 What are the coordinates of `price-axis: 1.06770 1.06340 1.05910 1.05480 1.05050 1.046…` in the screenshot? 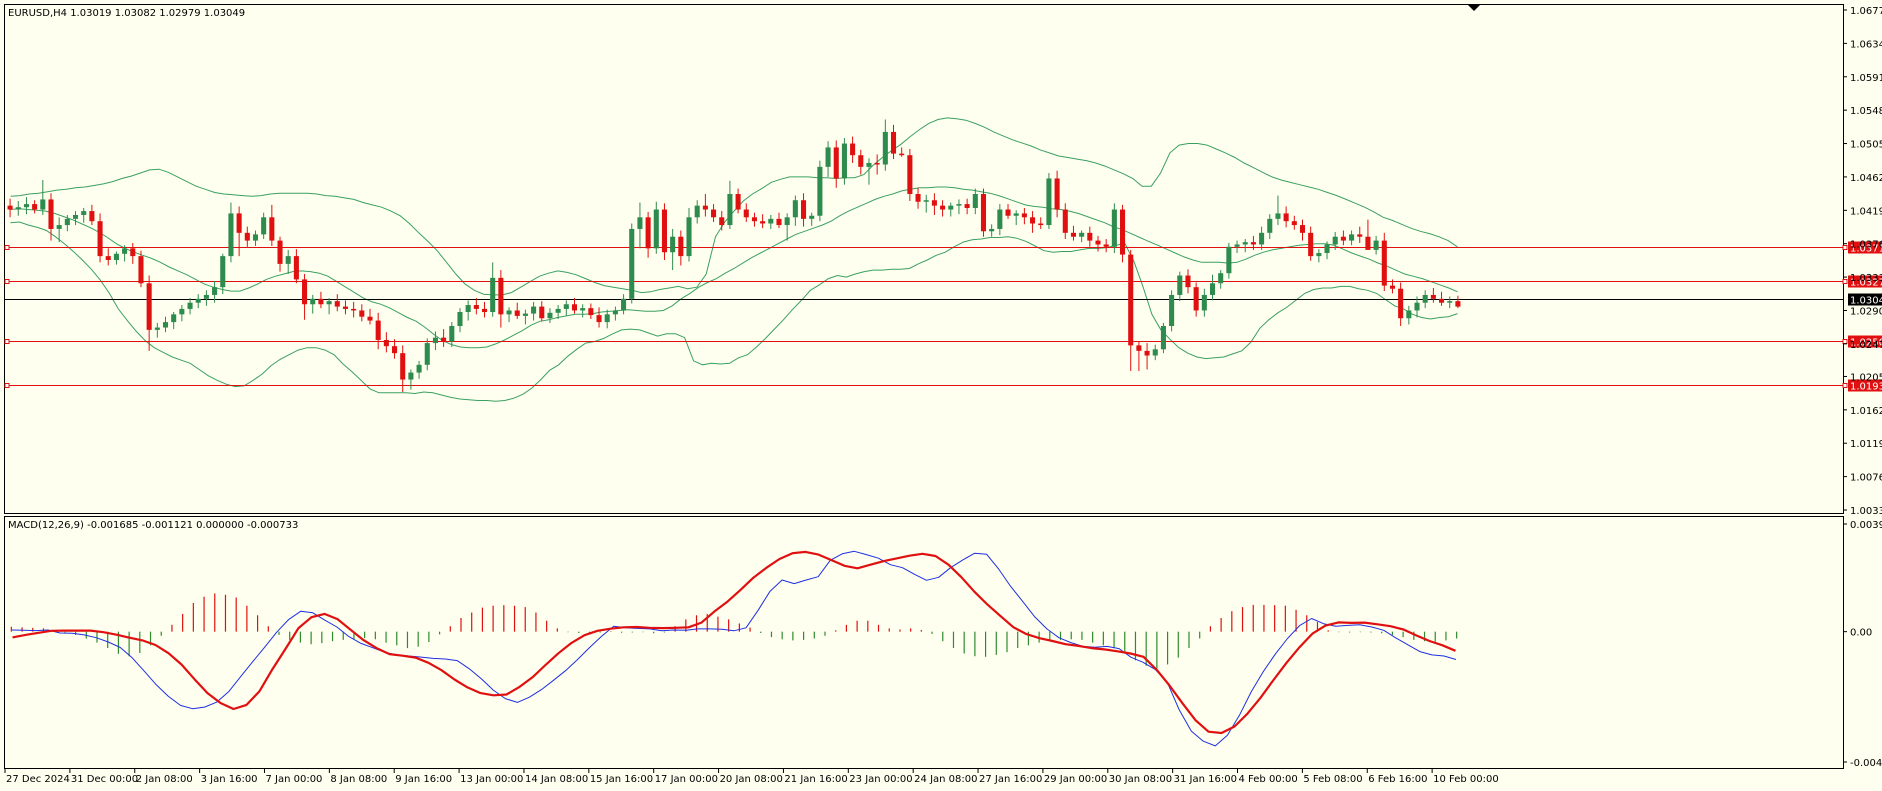 It's located at (1862, 261).